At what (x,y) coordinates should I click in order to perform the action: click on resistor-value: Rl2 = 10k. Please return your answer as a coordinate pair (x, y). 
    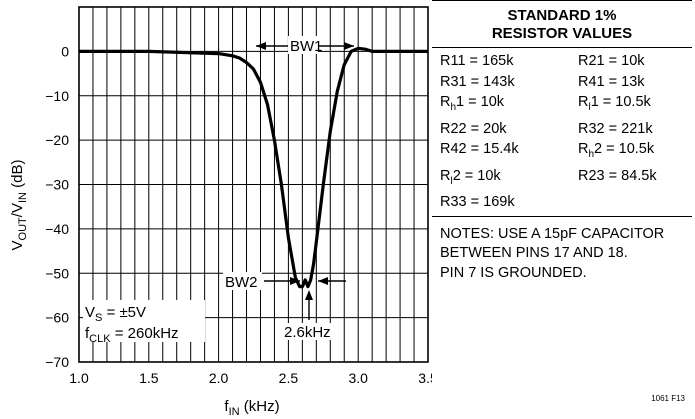
    Looking at the image, I should click on (470, 177).